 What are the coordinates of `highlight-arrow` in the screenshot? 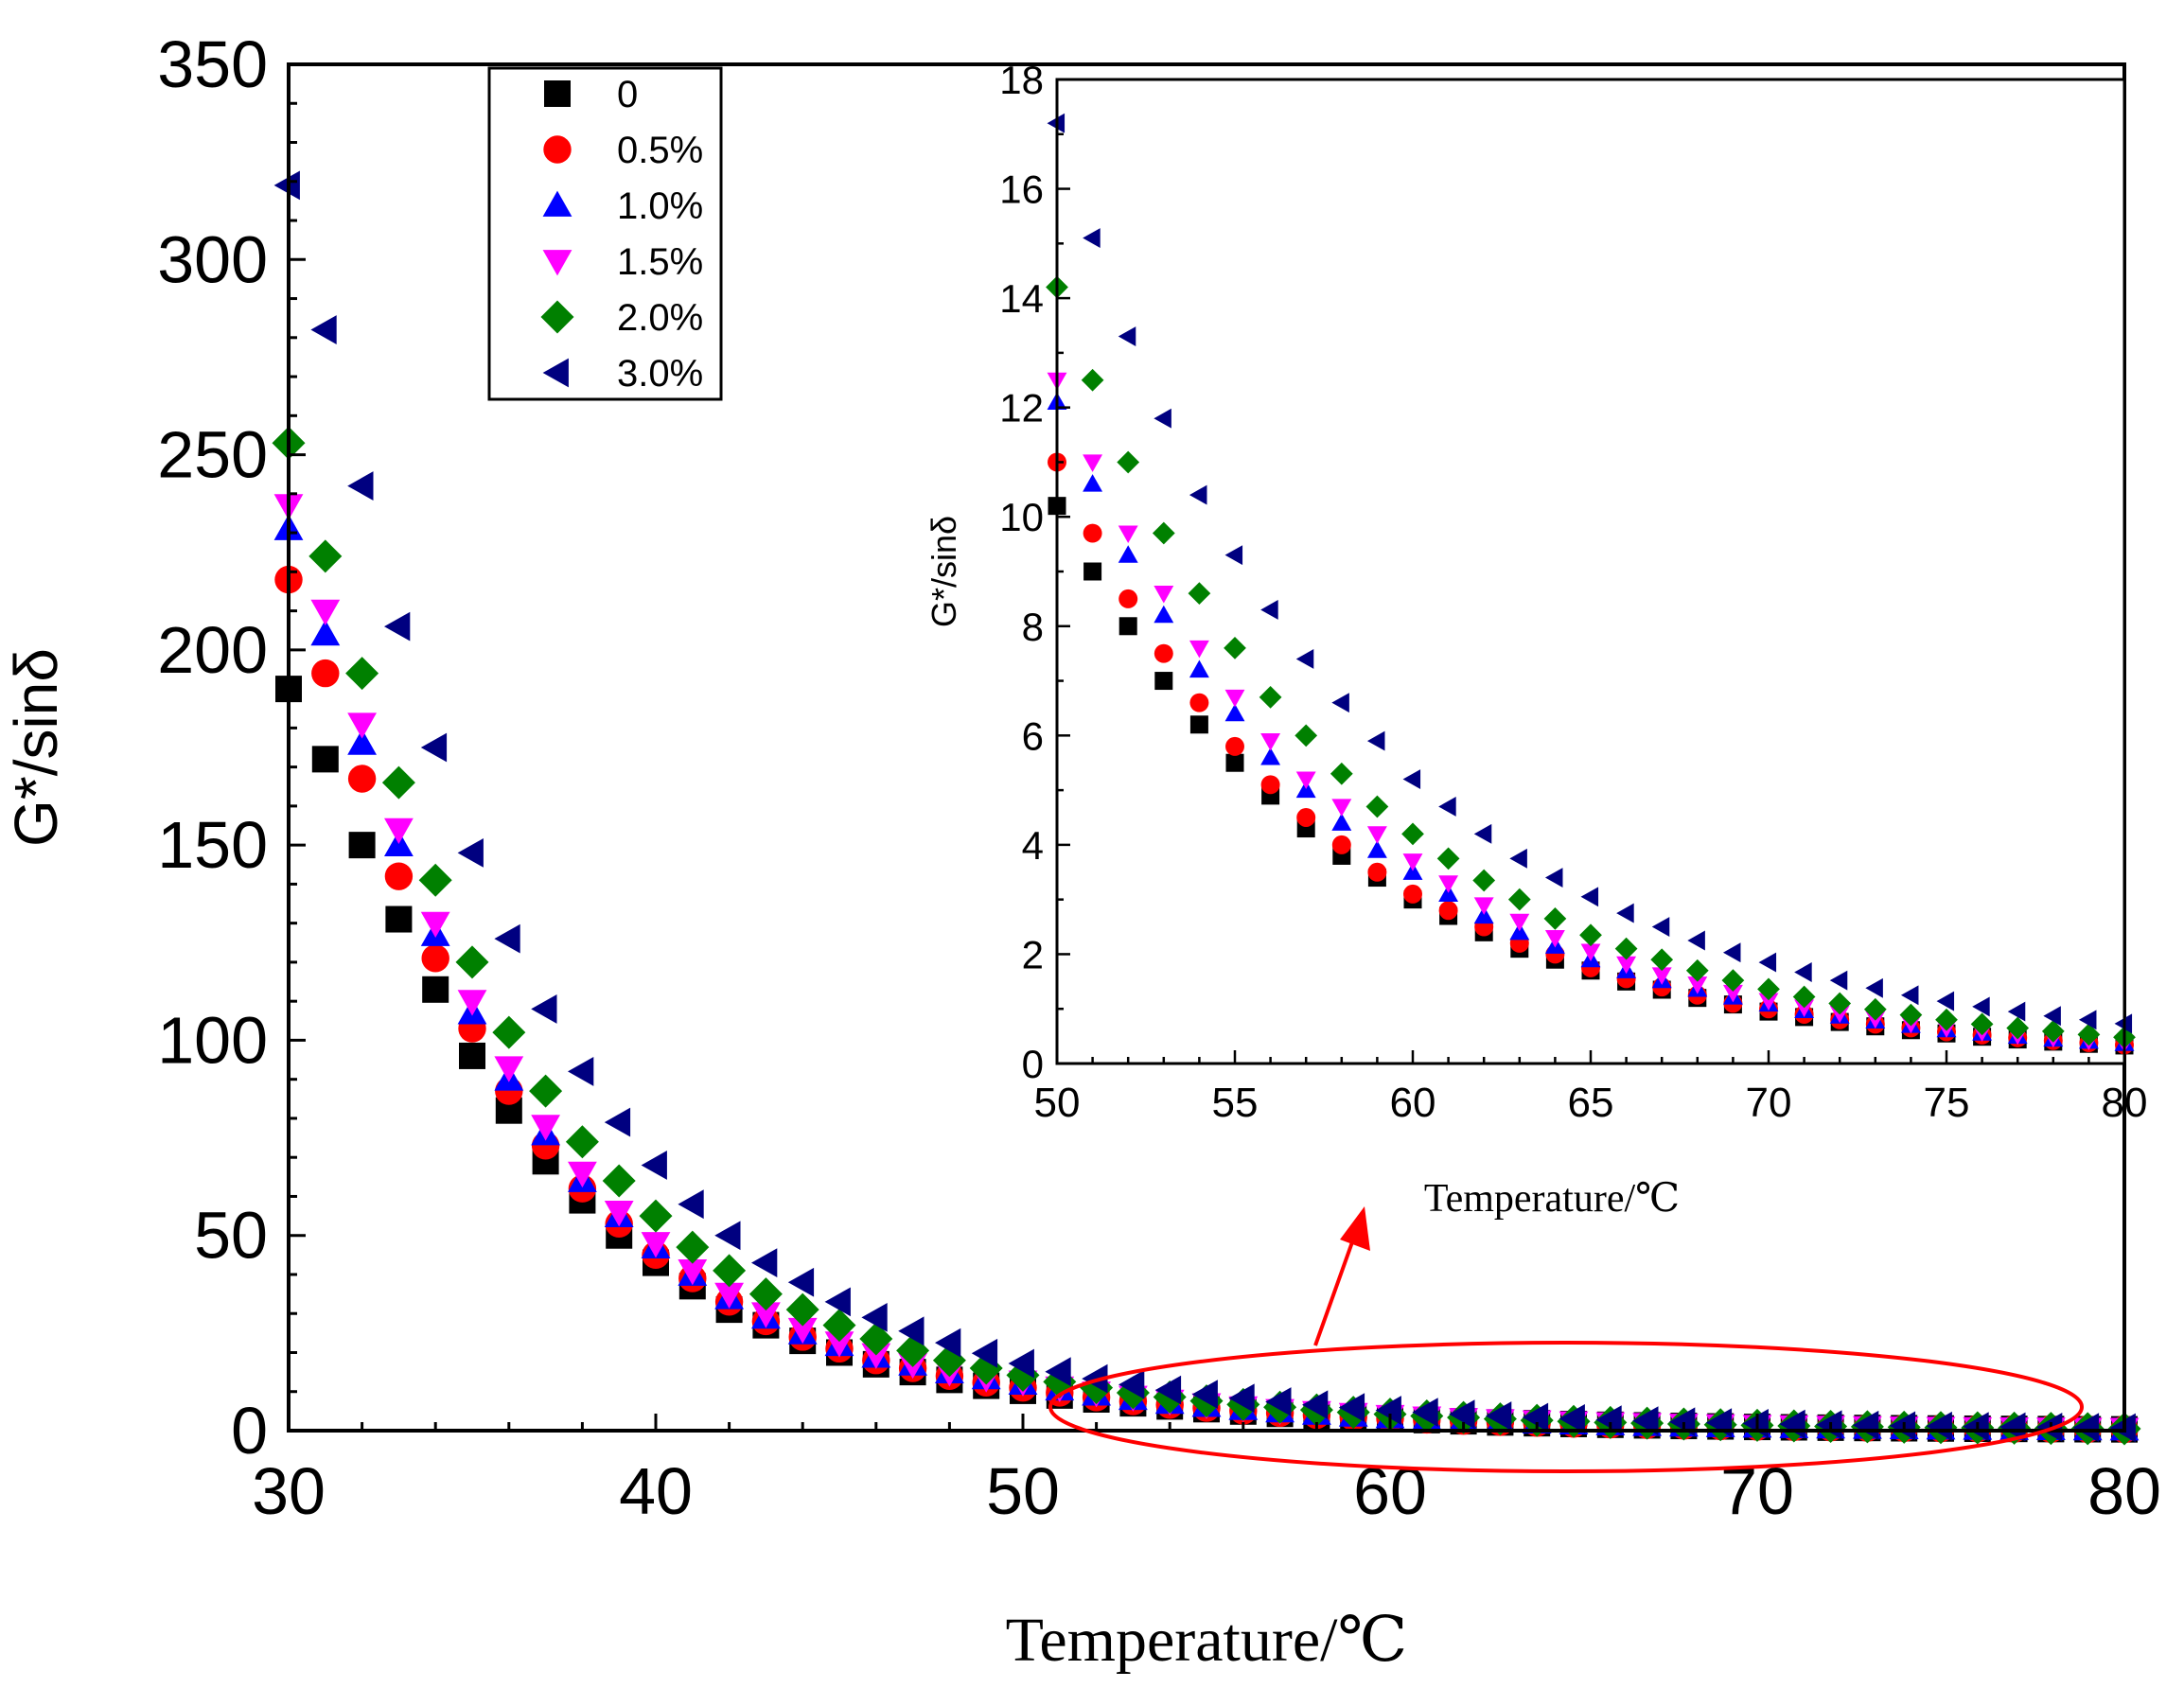 It's located at (1334, 1292).